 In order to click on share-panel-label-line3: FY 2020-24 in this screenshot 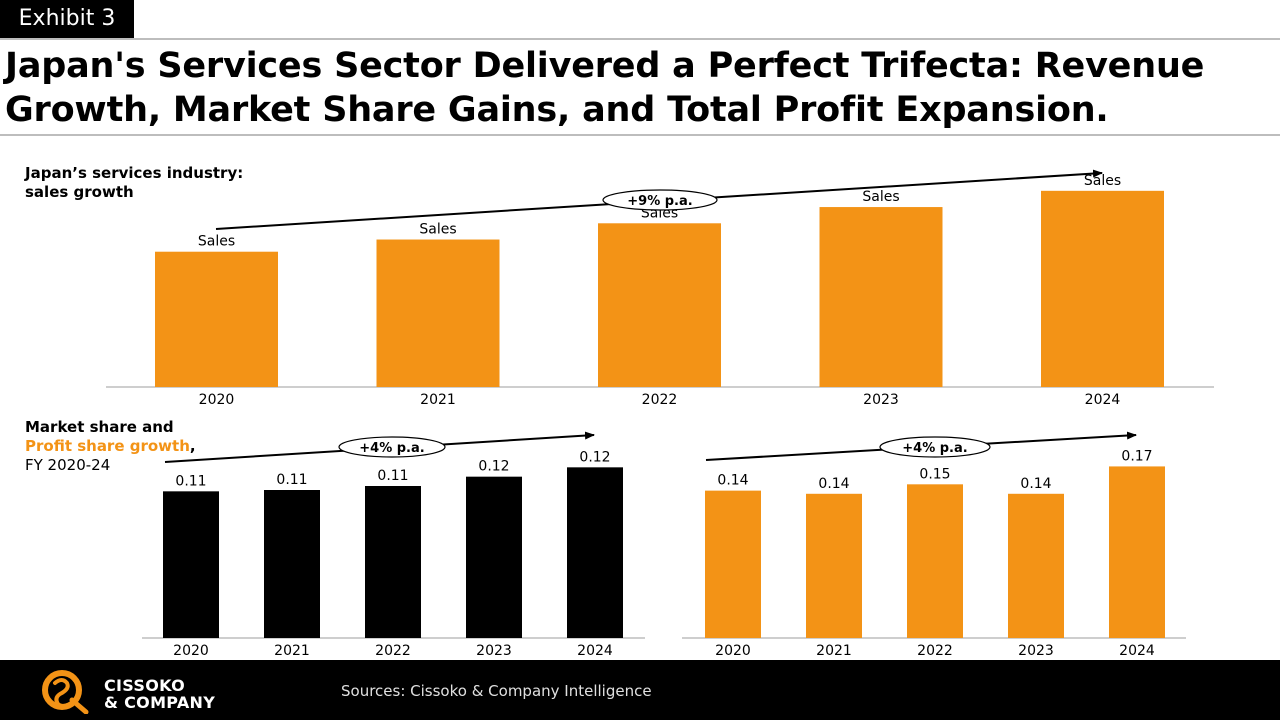, I will do `click(68, 465)`.